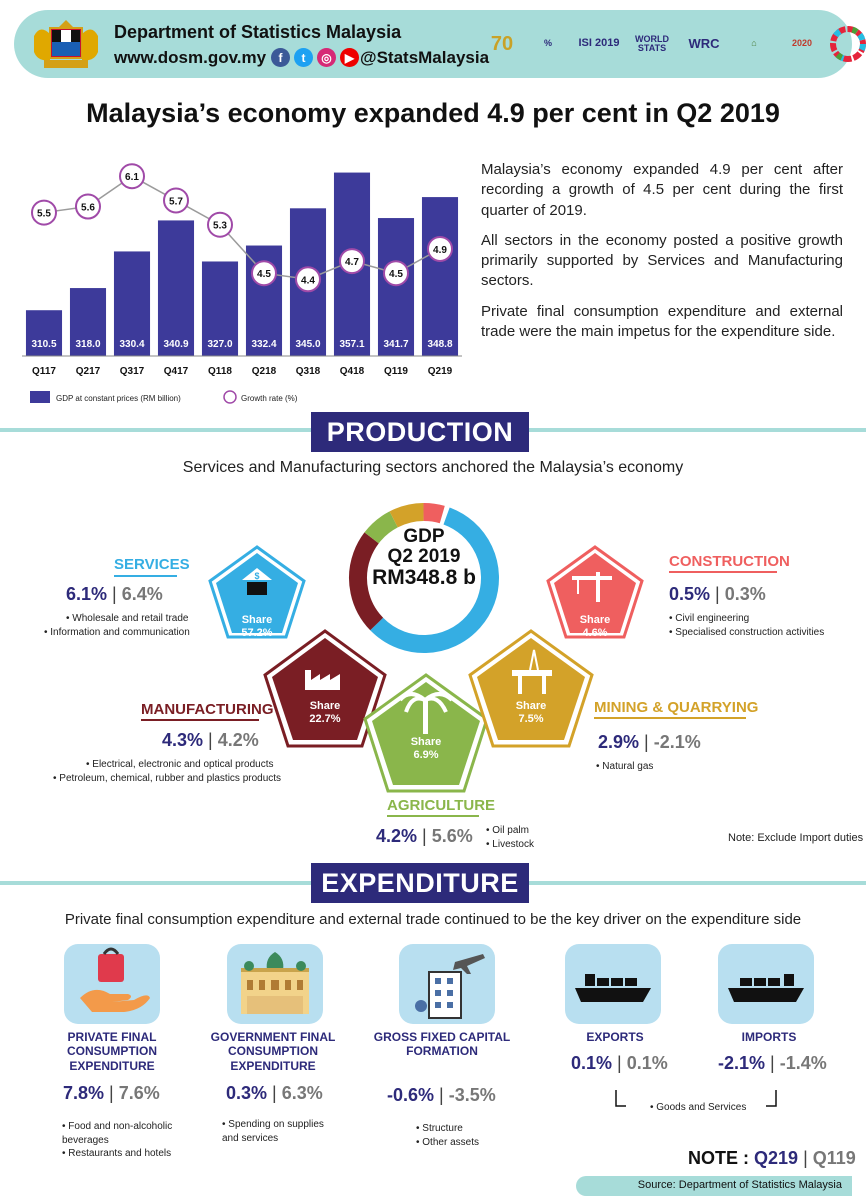  I want to click on production-banner: PRODUCTION, so click(420, 432).